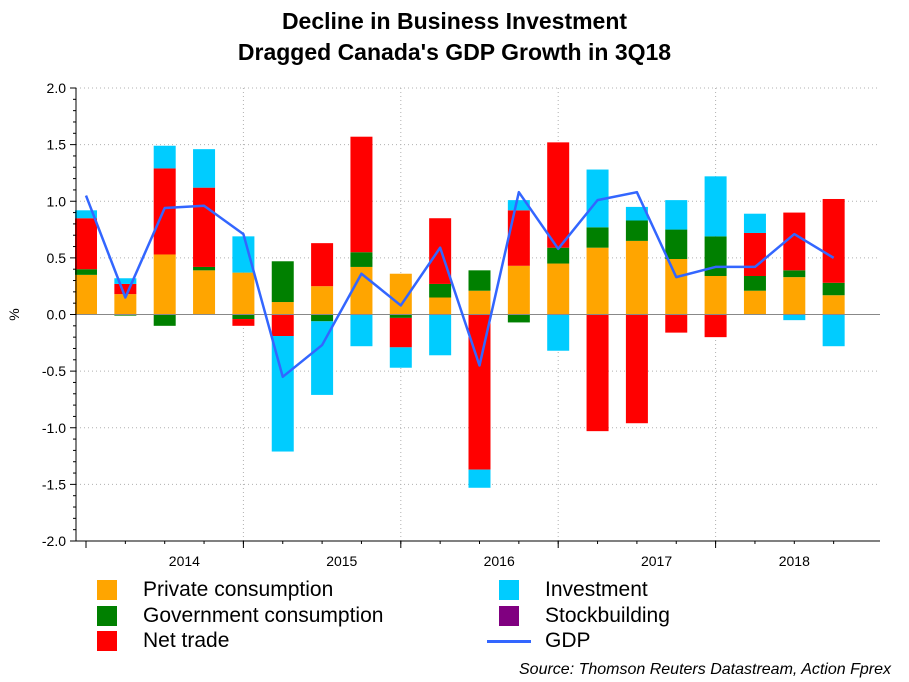 Image resolution: width=909 pixels, height=682 pixels. Describe the element at coordinates (607, 615) in the screenshot. I see `legend-label-stockbuilding: Stockbuilding` at that location.